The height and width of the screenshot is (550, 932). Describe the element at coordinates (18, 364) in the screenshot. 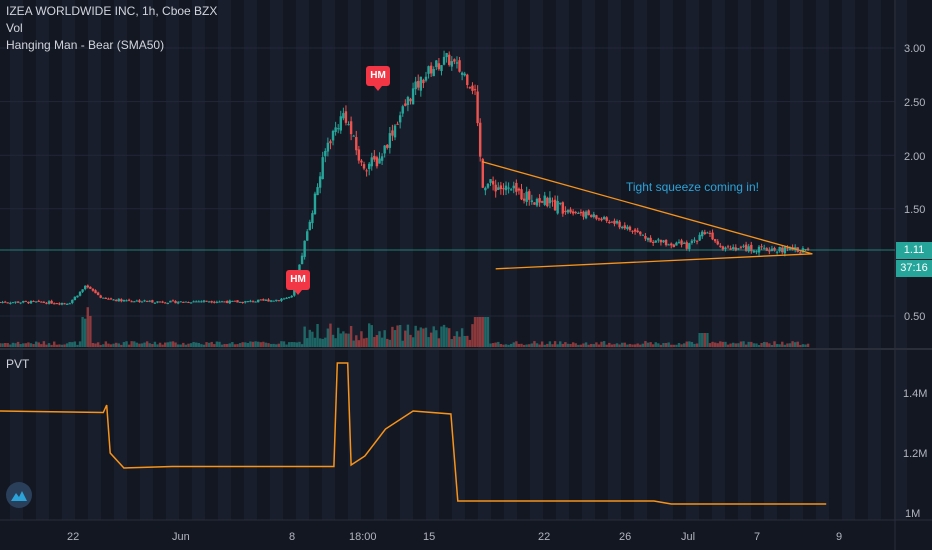

I see `pvt-legend: PVT` at that location.